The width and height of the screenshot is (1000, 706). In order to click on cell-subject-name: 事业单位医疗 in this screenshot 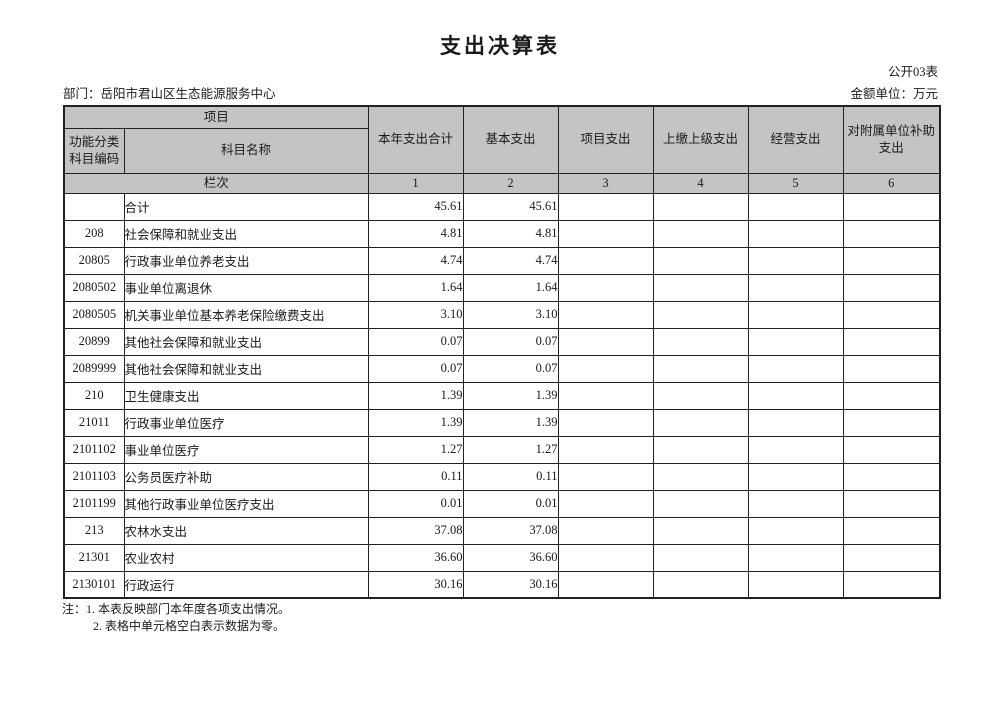, I will do `click(246, 449)`.